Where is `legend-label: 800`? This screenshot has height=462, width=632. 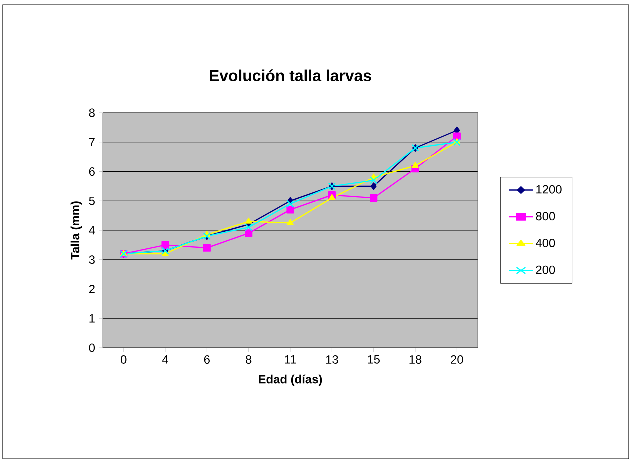 legend-label: 800 is located at coordinates (546, 216).